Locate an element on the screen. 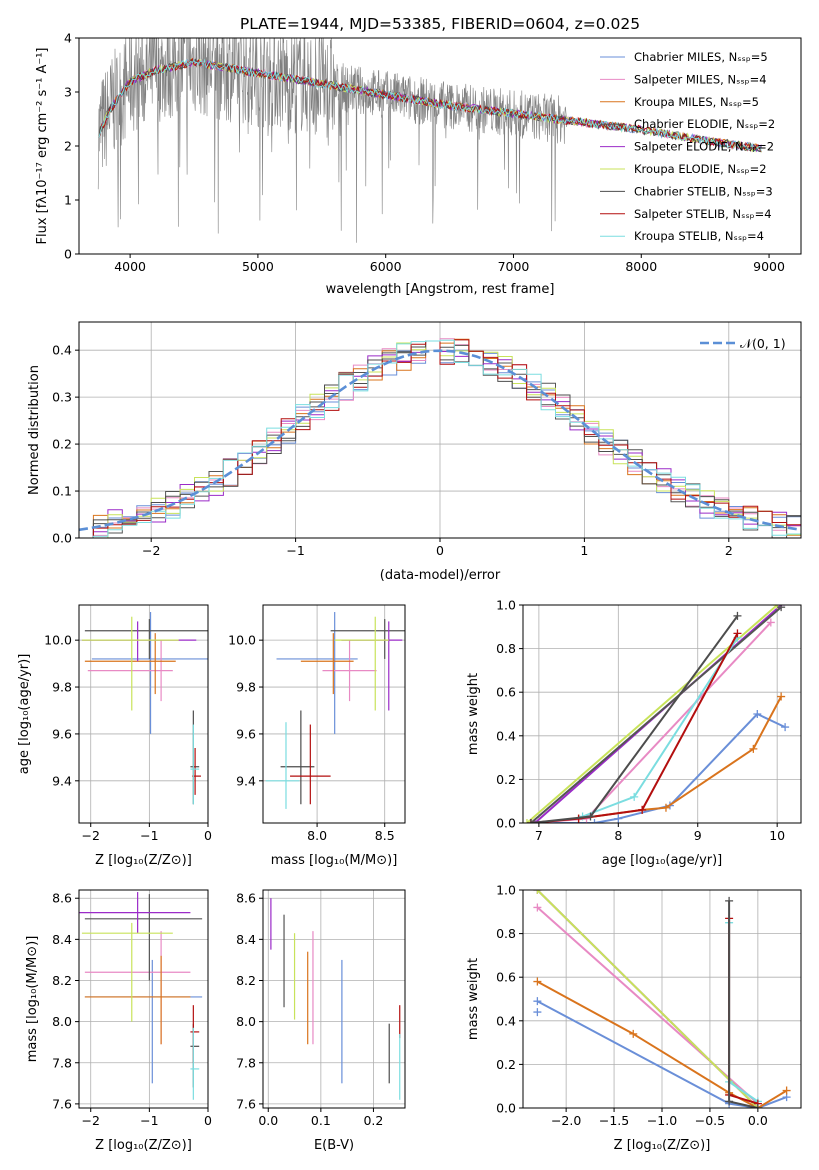 The image size is (819, 1170). age_vs_mass-panel: 8.0 8.5 9.4 9.6 9.8 10.0 mass [log₁₀(M/M⊙)] is located at coordinates (317, 736).